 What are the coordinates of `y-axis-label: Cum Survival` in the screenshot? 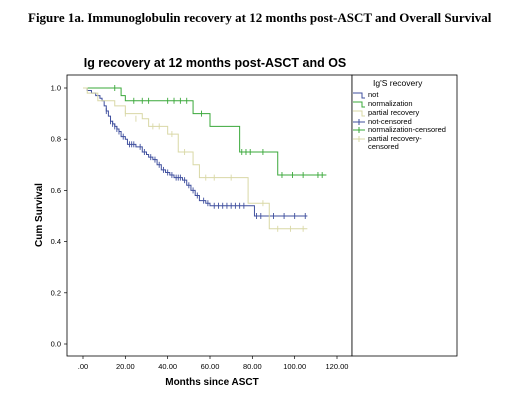 It's located at (39, 215).